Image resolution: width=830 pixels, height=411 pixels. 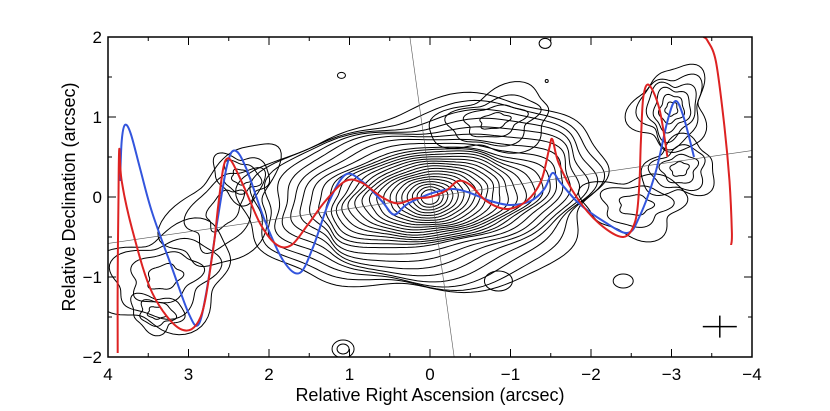 I want to click on x-tick-label: 0, so click(x=429, y=374).